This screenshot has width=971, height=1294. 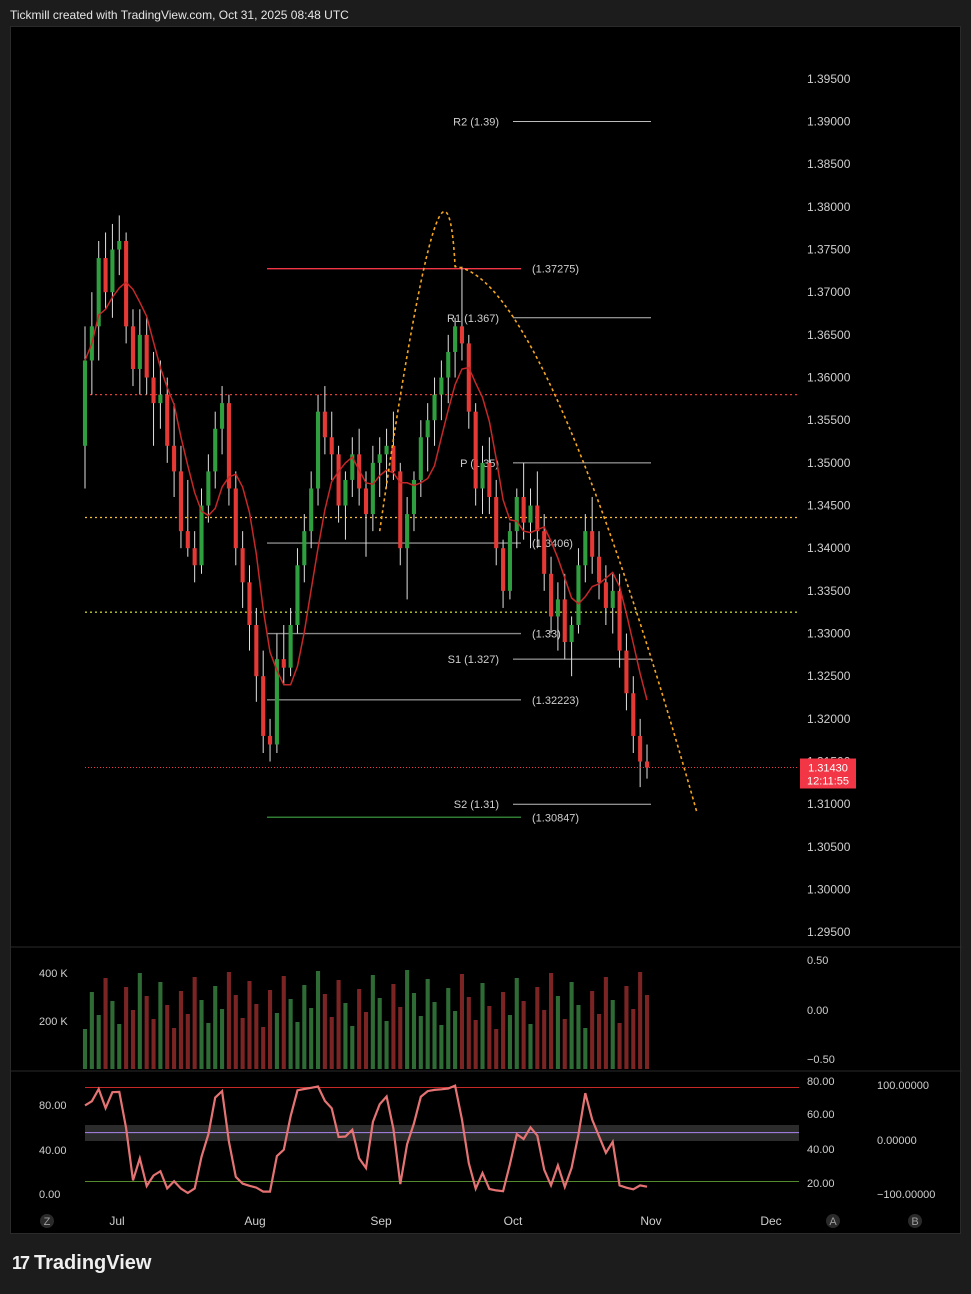 What do you see at coordinates (513, 1221) in the screenshot?
I see `time-axis-tick: Oct` at bounding box center [513, 1221].